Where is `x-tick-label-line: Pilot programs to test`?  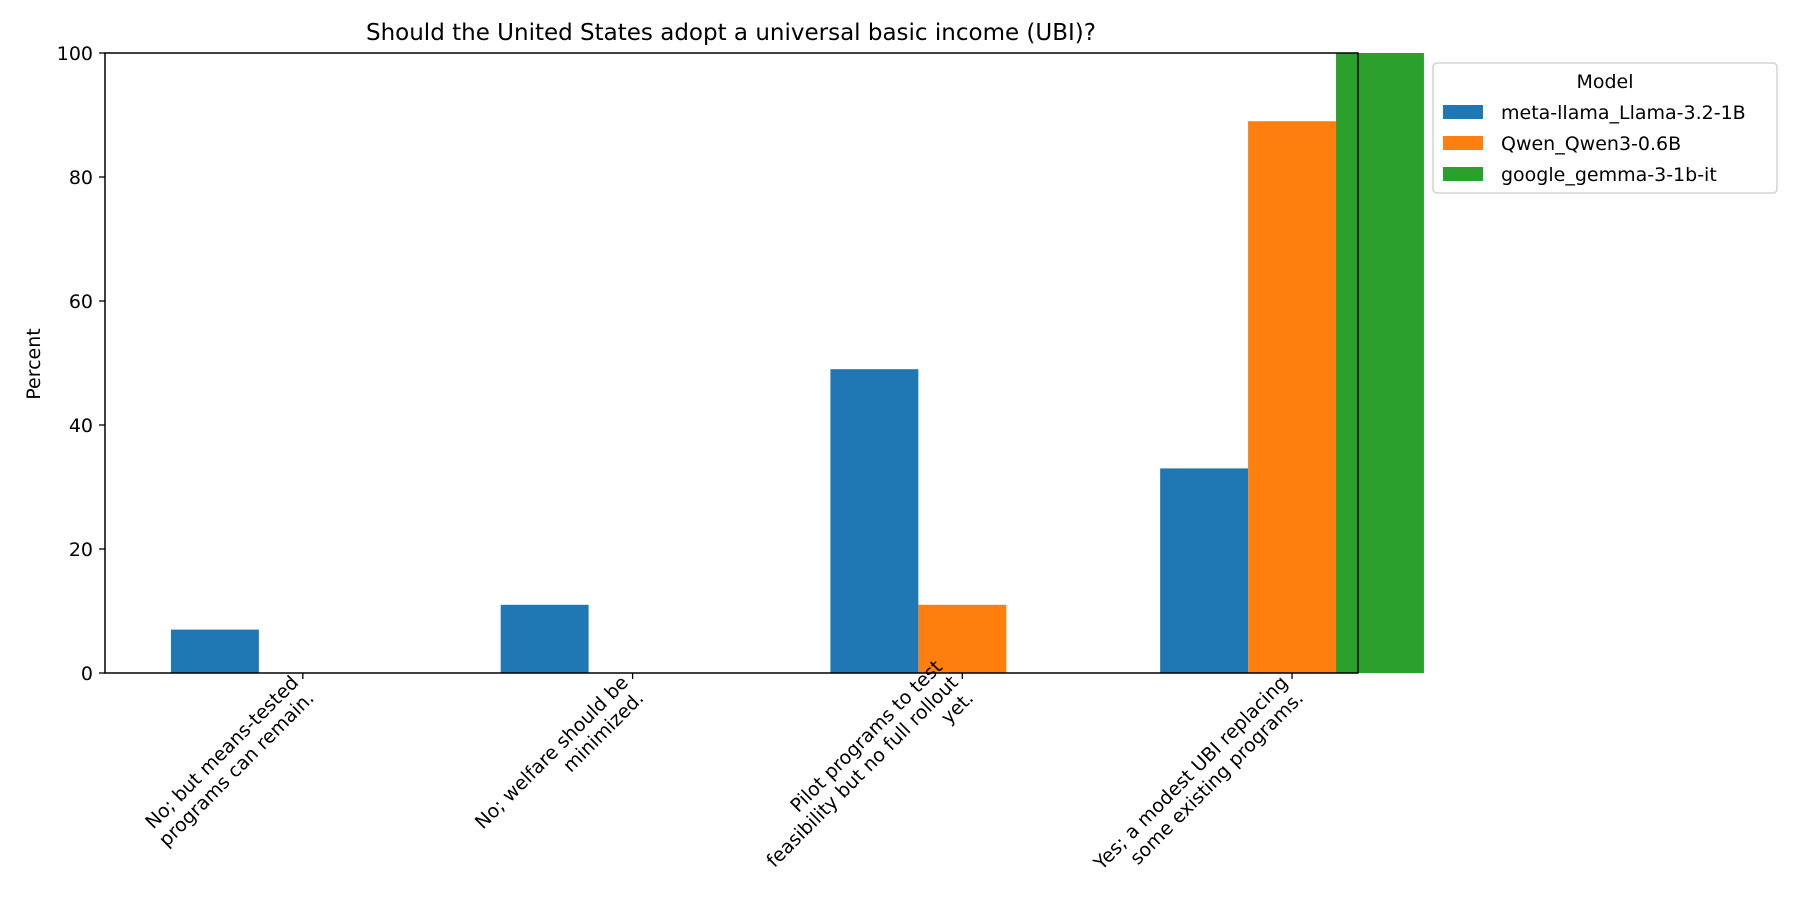 x-tick-label-line: Pilot programs to test is located at coordinates (866, 736).